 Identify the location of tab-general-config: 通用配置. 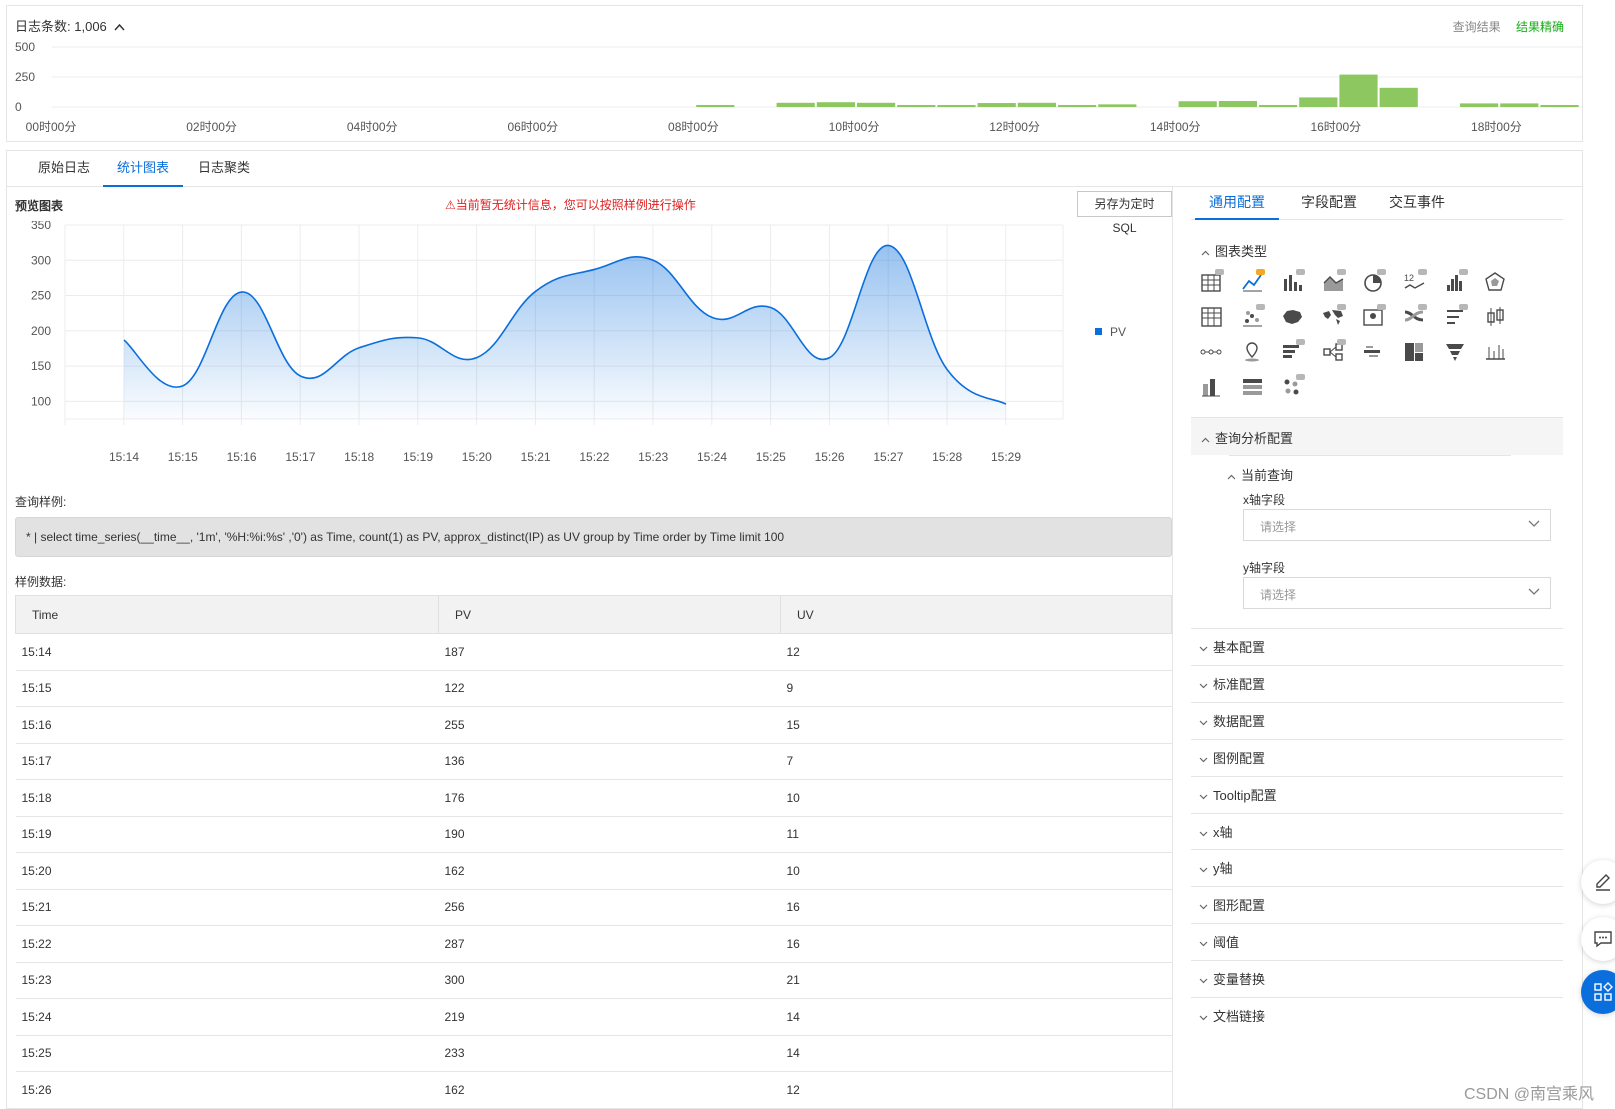
(1237, 203).